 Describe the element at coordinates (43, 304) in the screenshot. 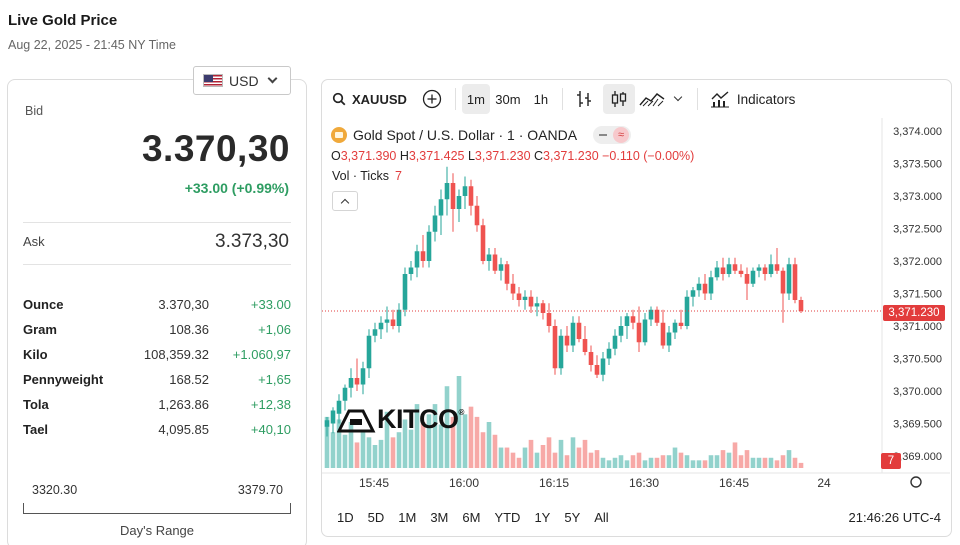

I see `unit-name: Ounce` at that location.